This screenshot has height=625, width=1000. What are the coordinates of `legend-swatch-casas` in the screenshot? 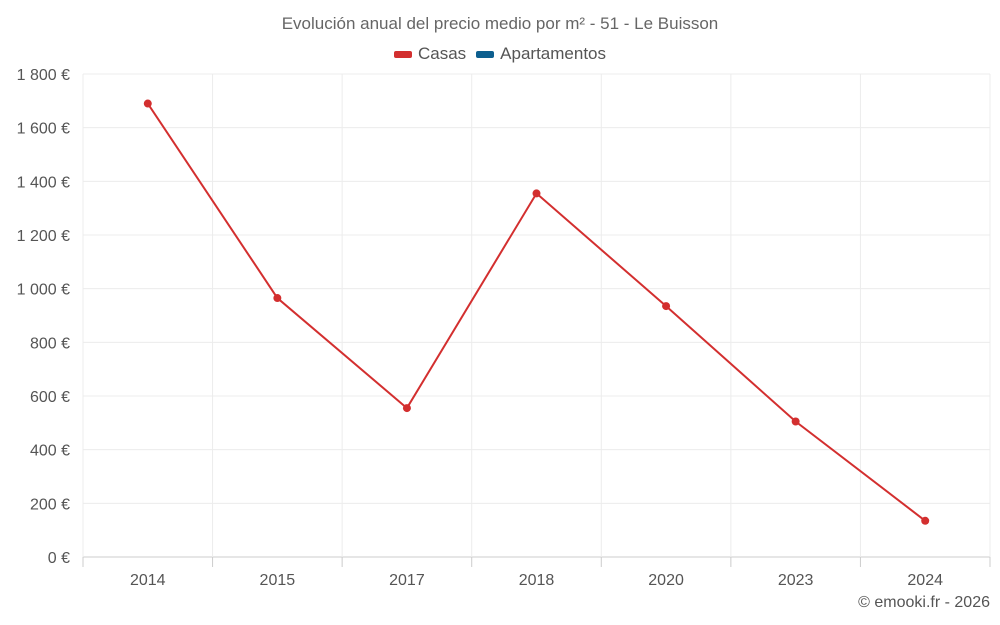 It's located at (402, 54).